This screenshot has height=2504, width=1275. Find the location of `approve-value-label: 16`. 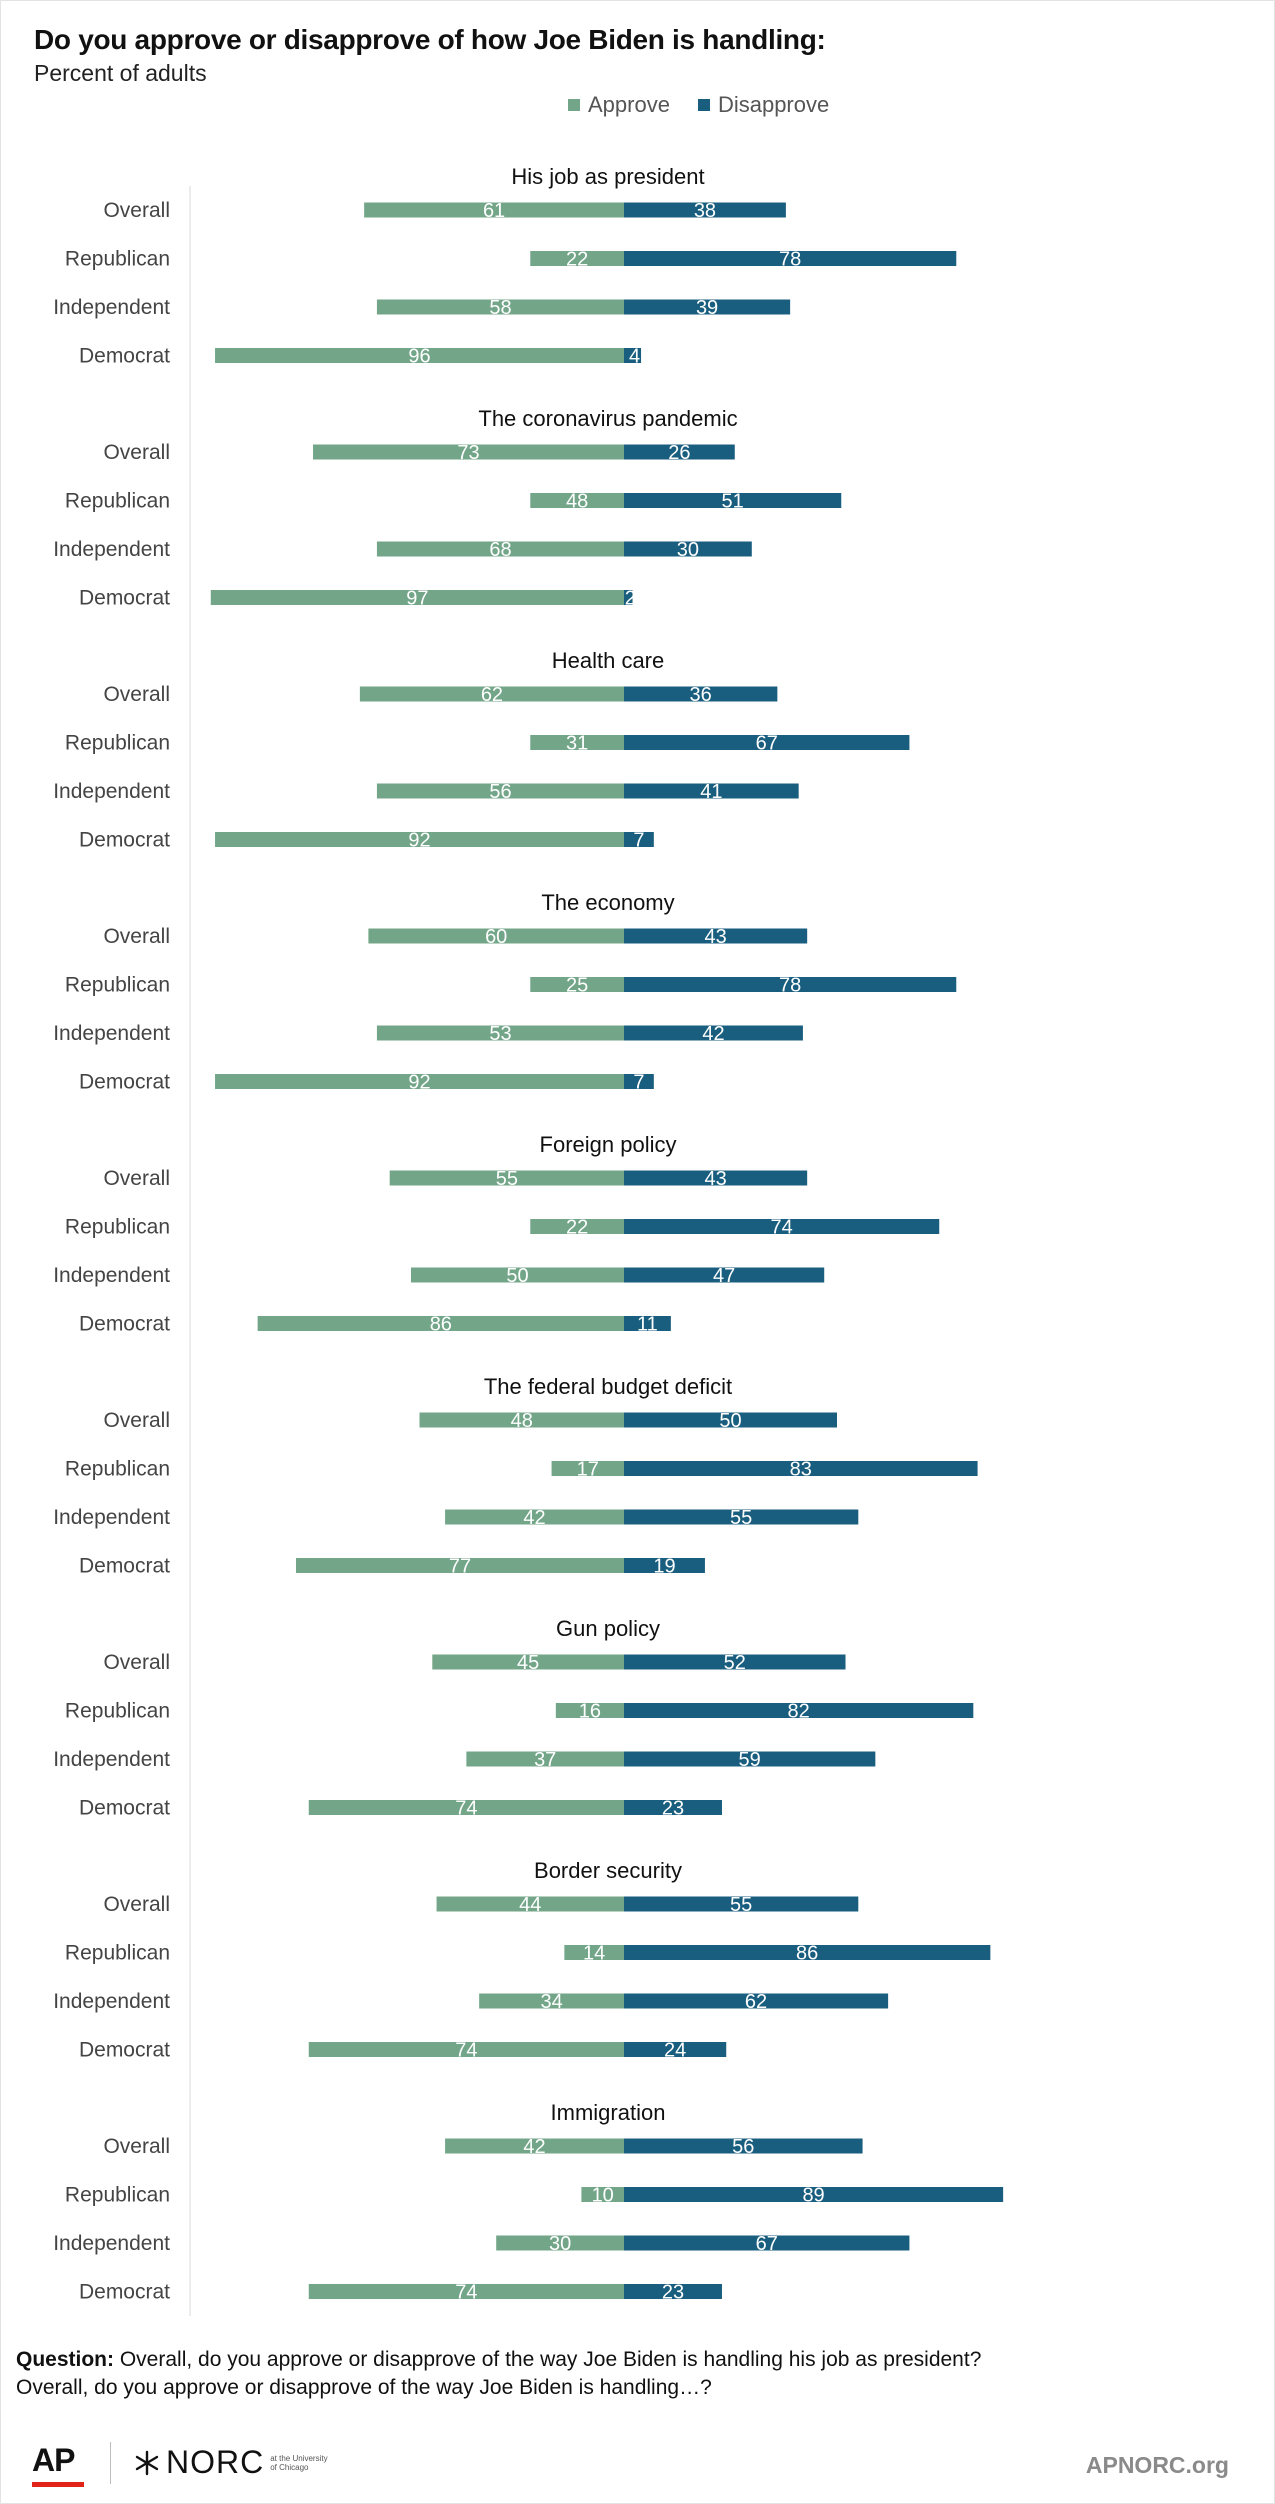

approve-value-label: 16 is located at coordinates (590, 1712).